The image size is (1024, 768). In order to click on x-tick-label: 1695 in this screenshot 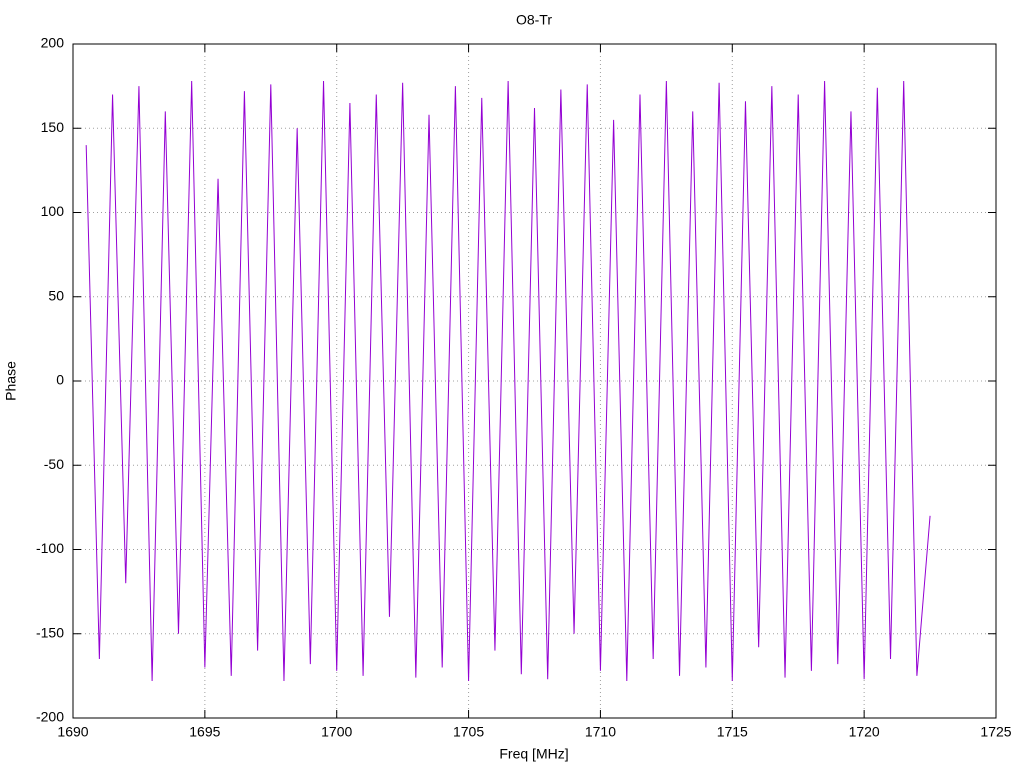, I will do `click(204, 732)`.